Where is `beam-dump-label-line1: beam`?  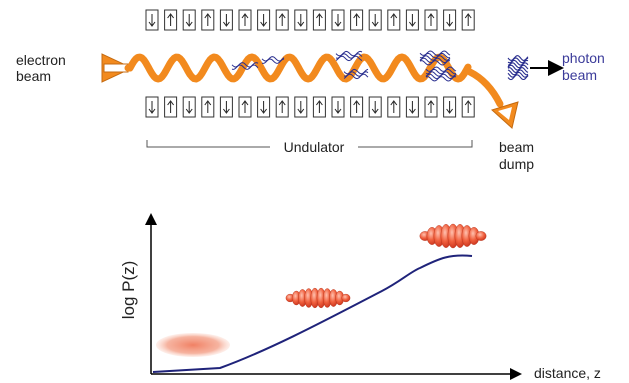 beam-dump-label-line1: beam is located at coordinates (516, 147).